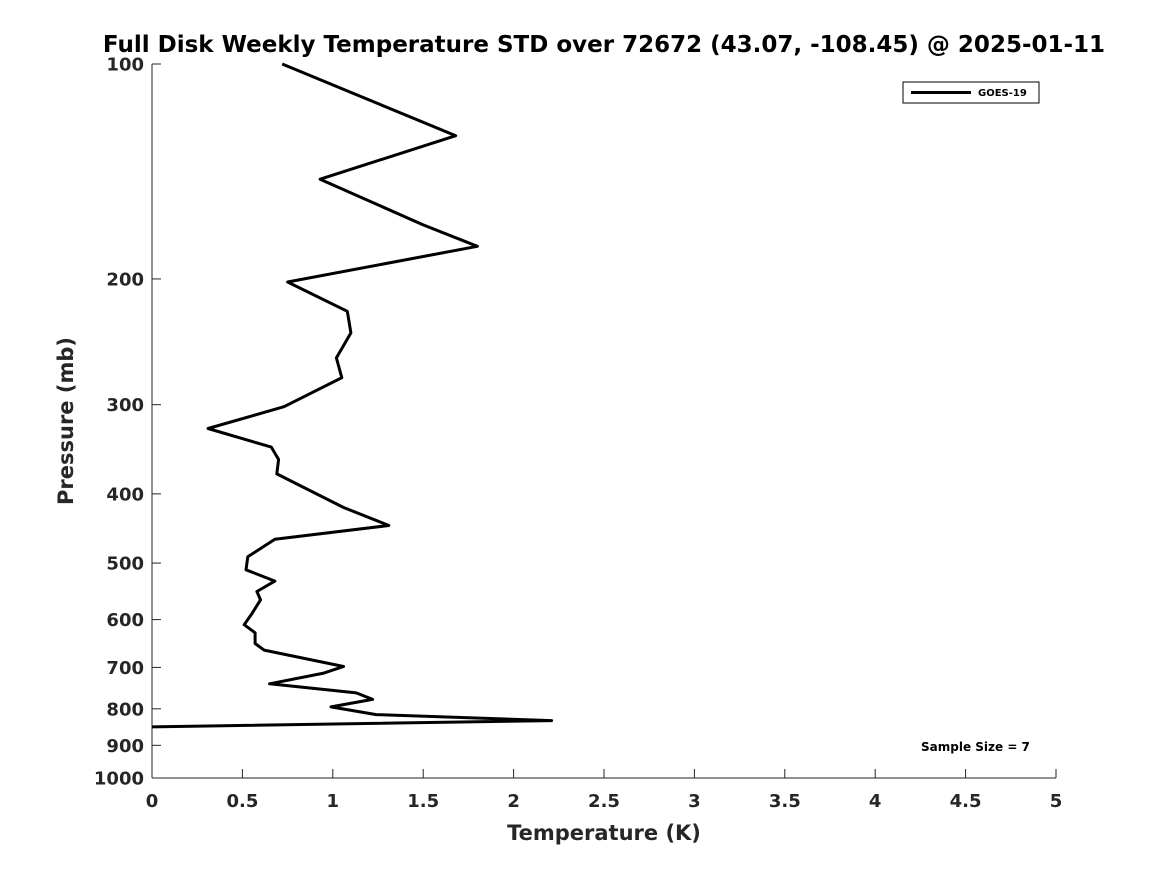 Image resolution: width=1167 pixels, height=875 pixels. Describe the element at coordinates (125, 620) in the screenshot. I see `y-tick-label: 600` at that location.